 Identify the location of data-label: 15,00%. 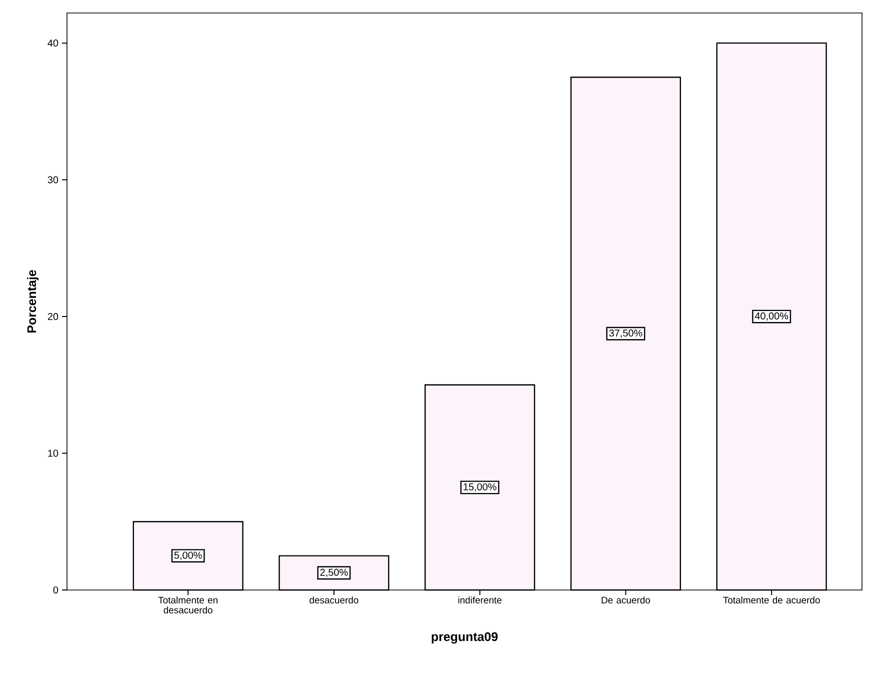
(480, 487).